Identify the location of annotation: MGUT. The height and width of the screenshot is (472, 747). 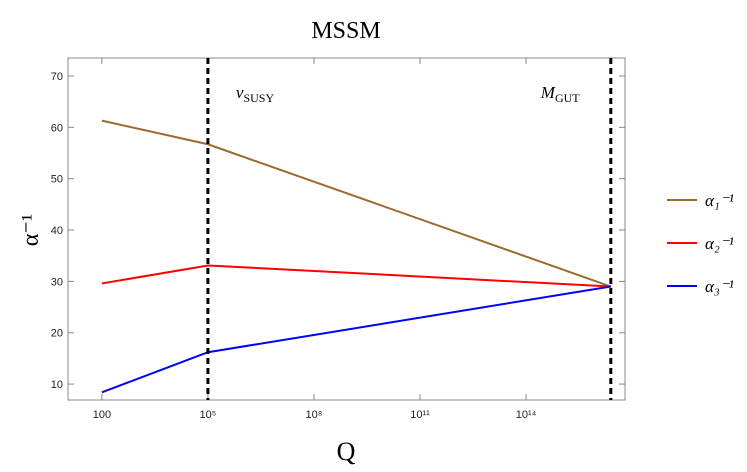
(560, 94).